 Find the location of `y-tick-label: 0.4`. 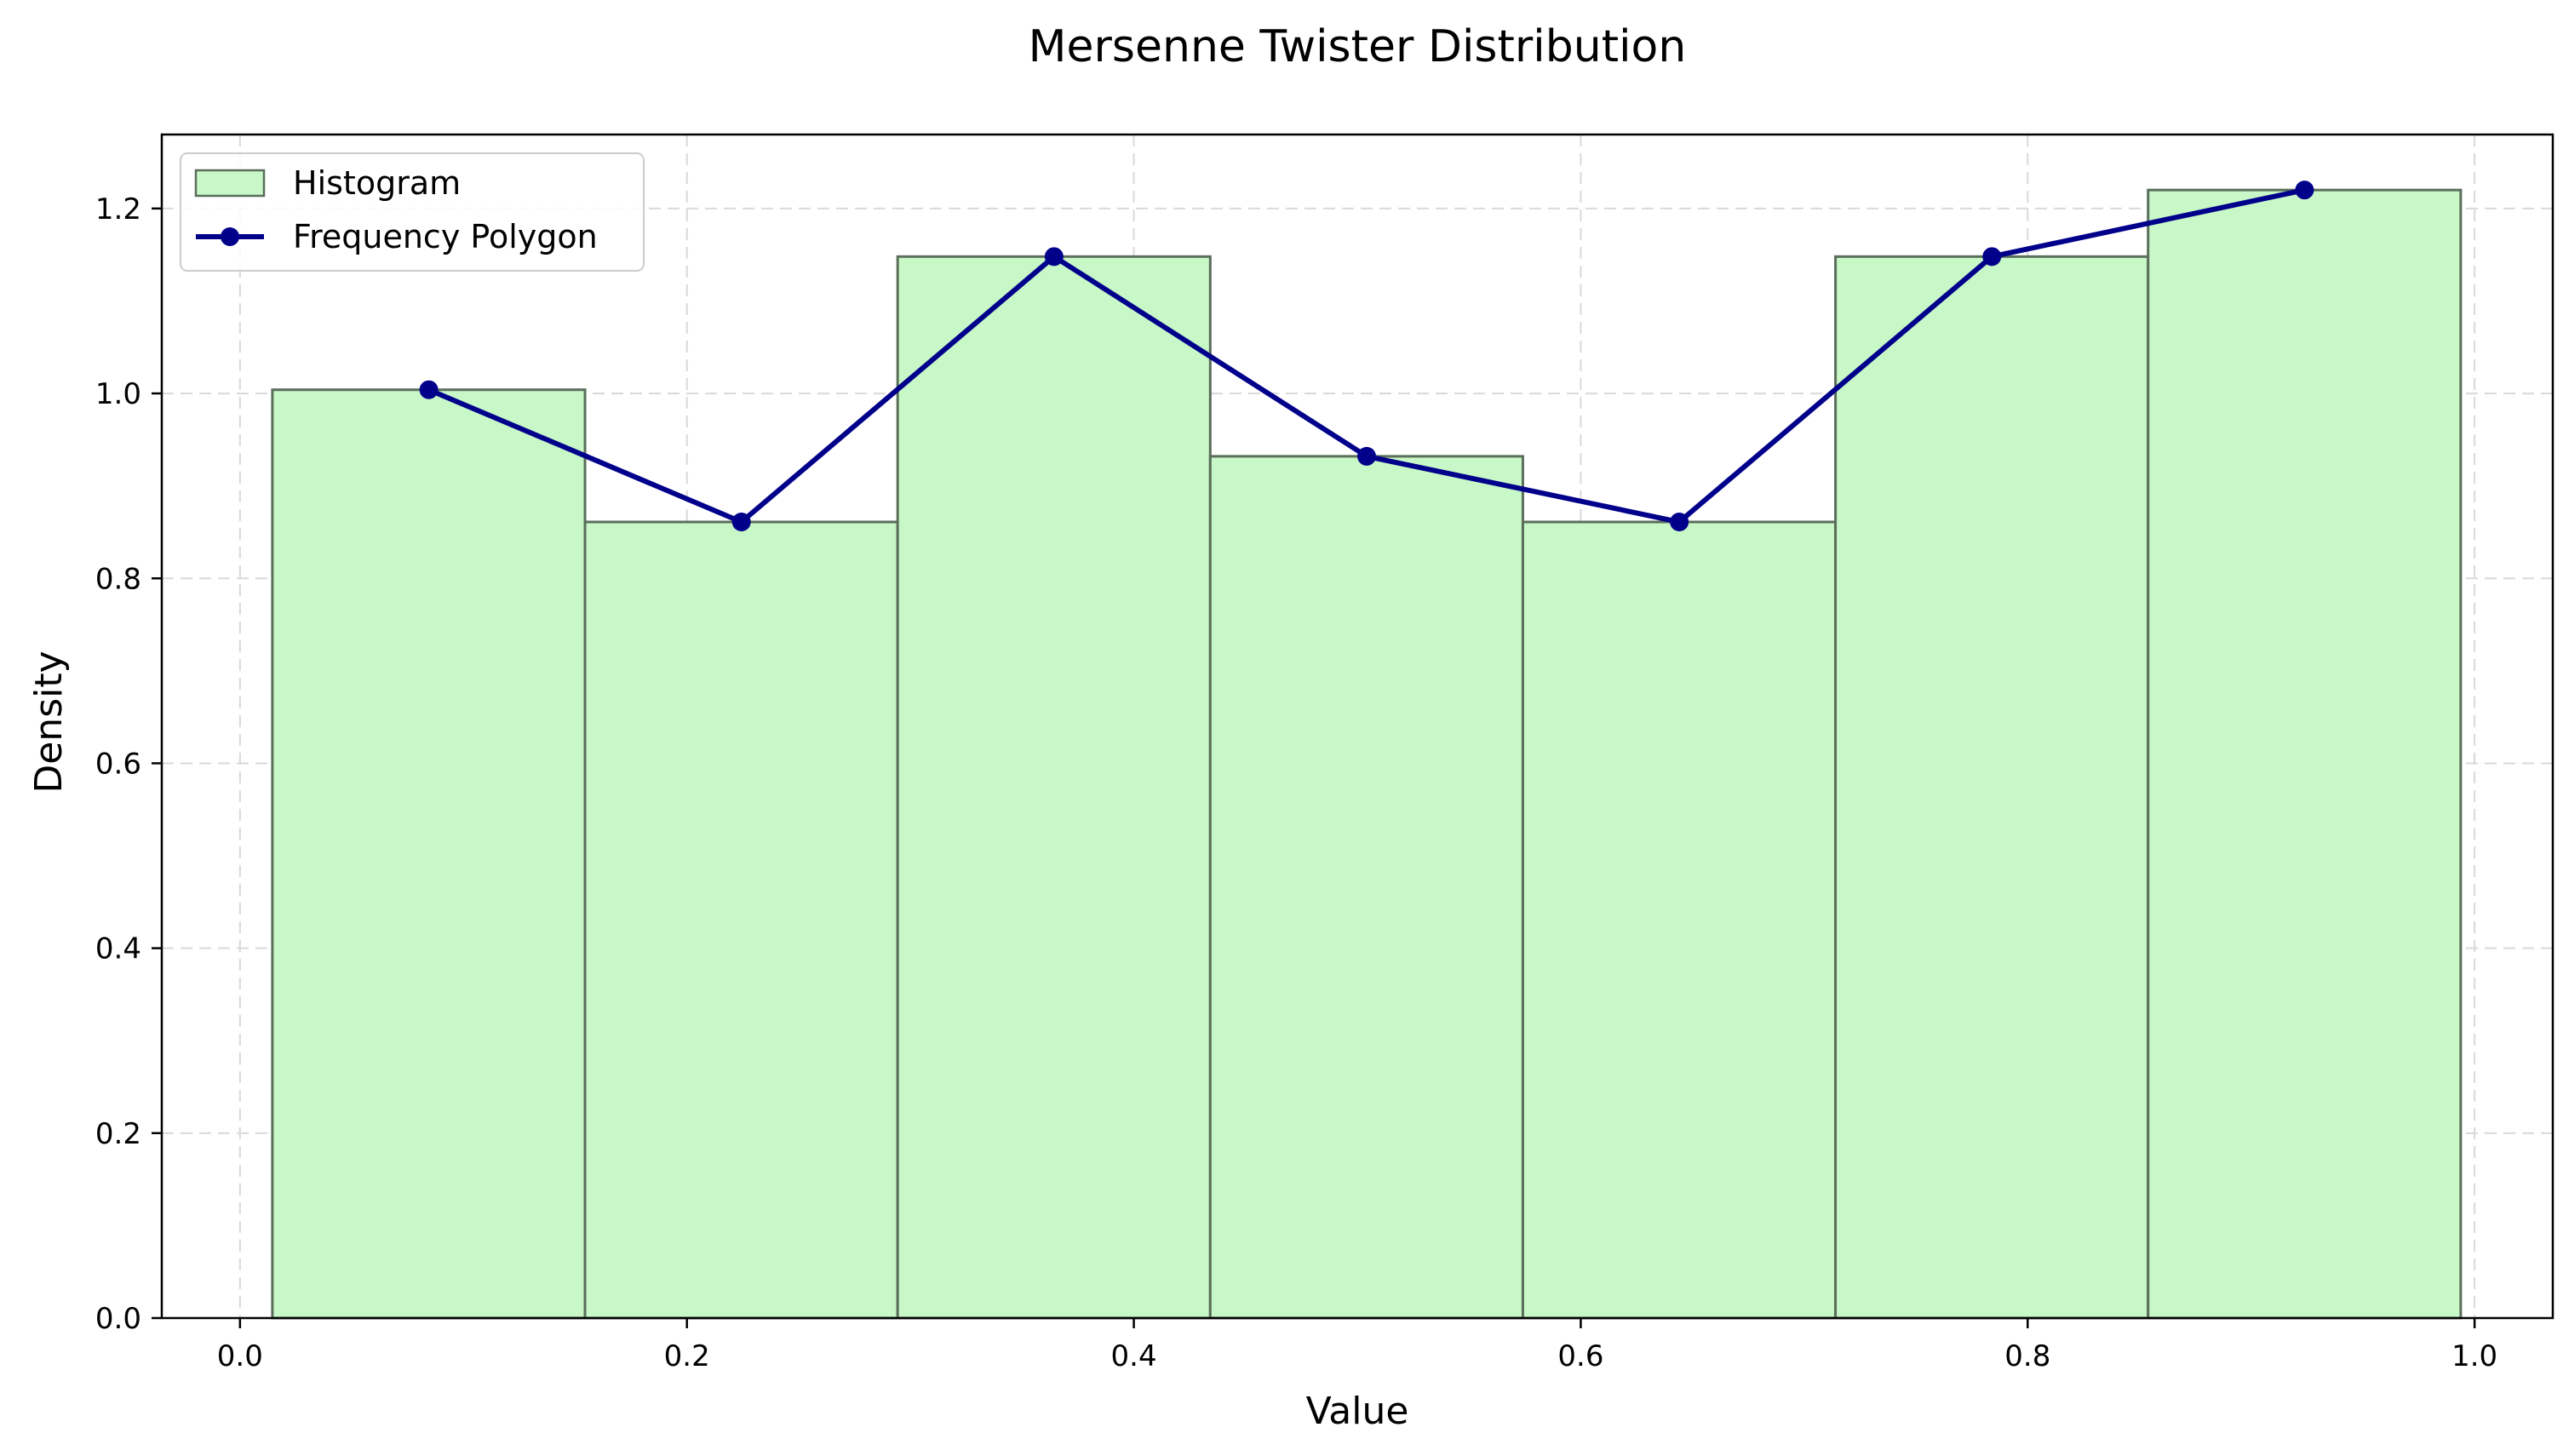

y-tick-label: 0.4 is located at coordinates (118, 949).